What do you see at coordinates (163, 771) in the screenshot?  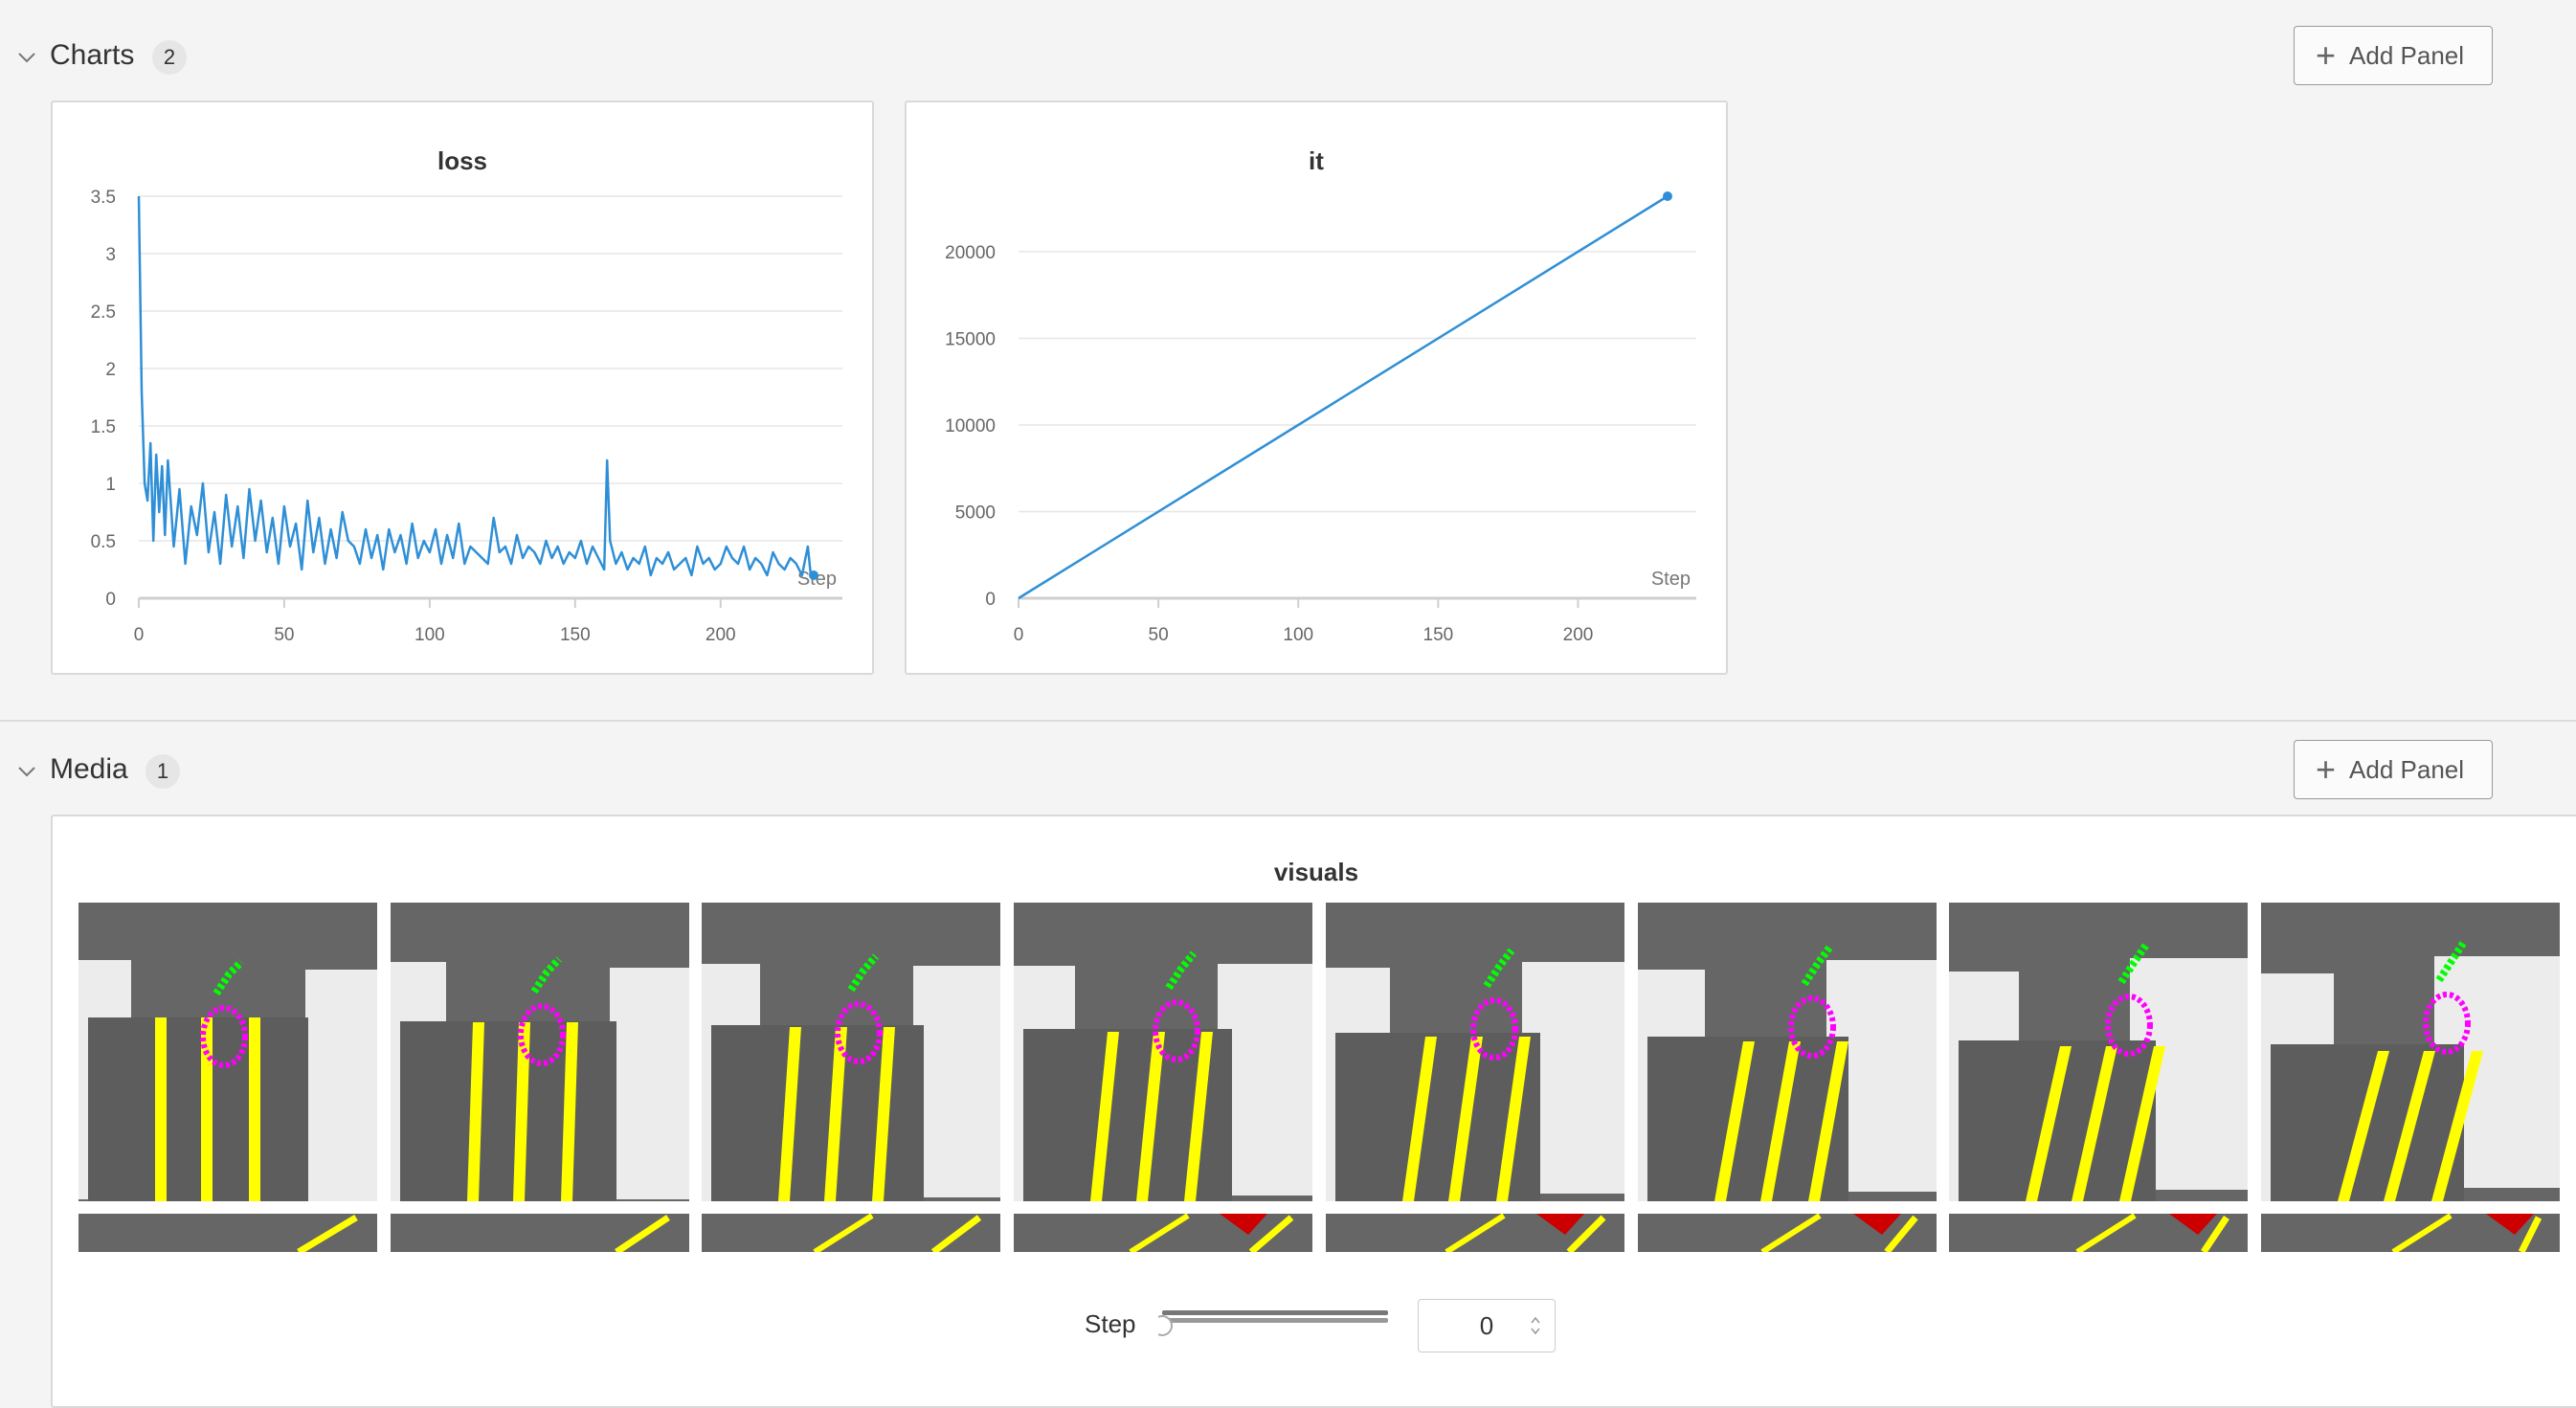 I see `media-count-badge: 1` at bounding box center [163, 771].